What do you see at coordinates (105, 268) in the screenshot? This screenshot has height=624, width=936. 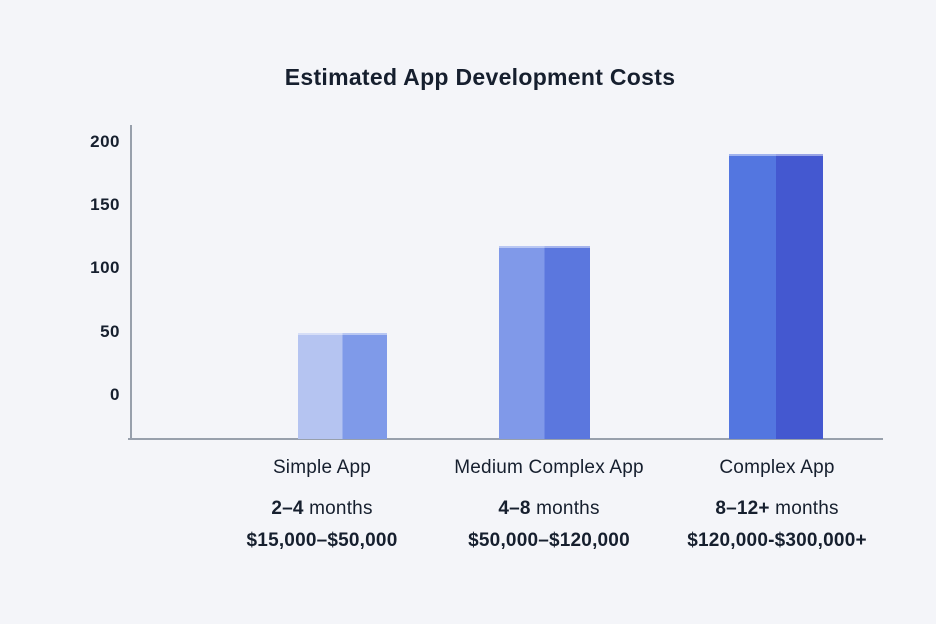 I see `y-tick-label: 100` at bounding box center [105, 268].